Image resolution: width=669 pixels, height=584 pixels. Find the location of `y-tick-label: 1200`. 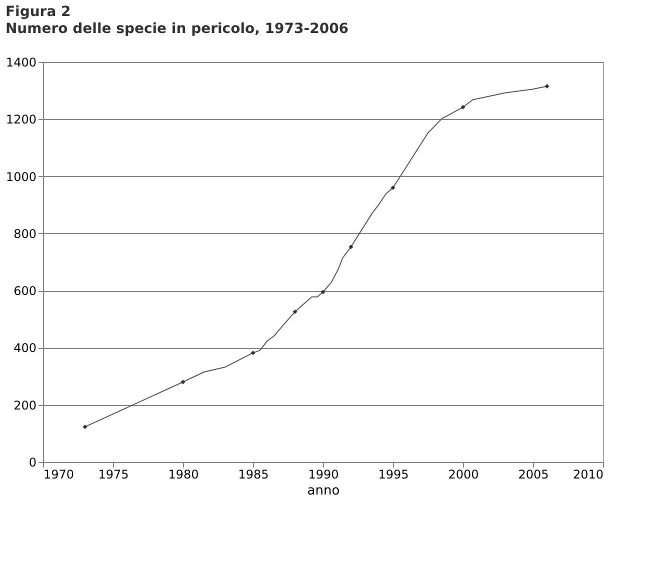

y-tick-label: 1200 is located at coordinates (21, 119).